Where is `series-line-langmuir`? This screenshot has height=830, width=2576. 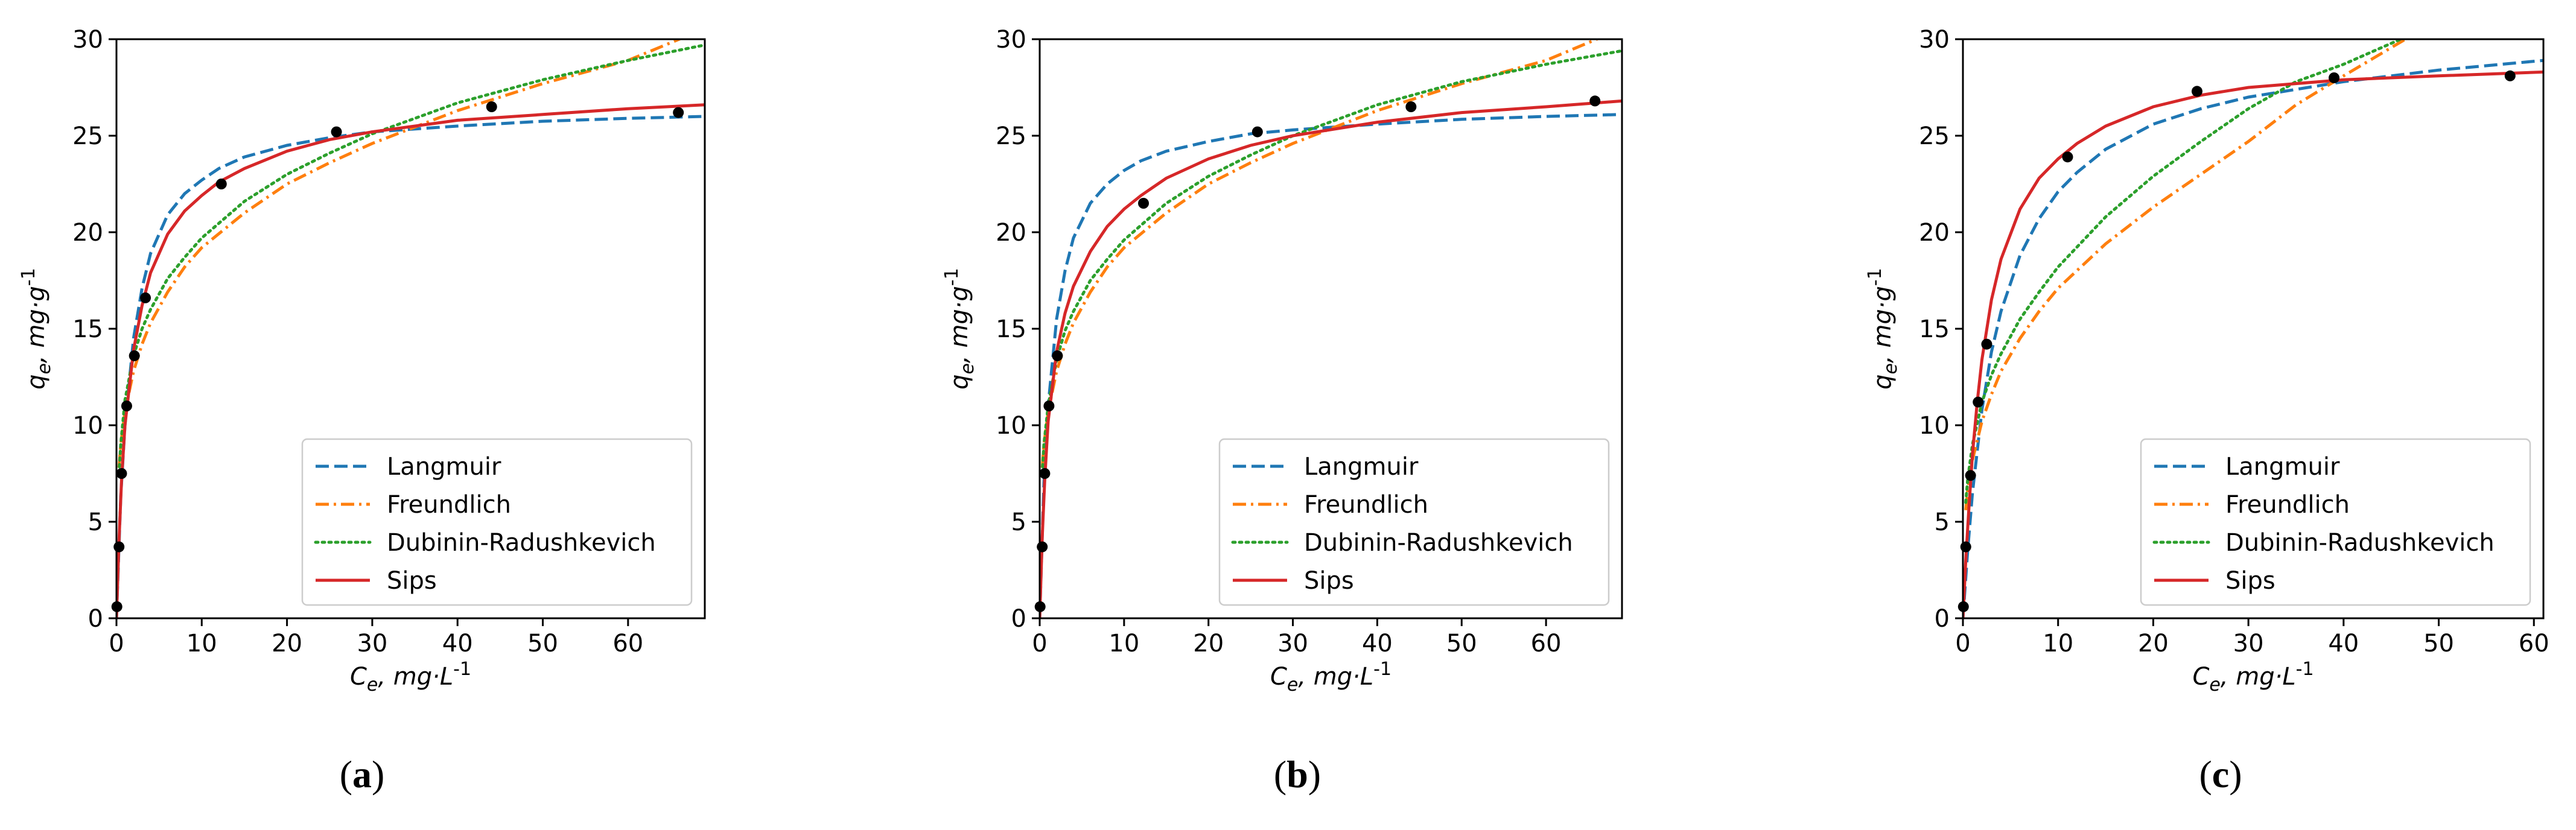
series-line-langmuir is located at coordinates (1331, 365).